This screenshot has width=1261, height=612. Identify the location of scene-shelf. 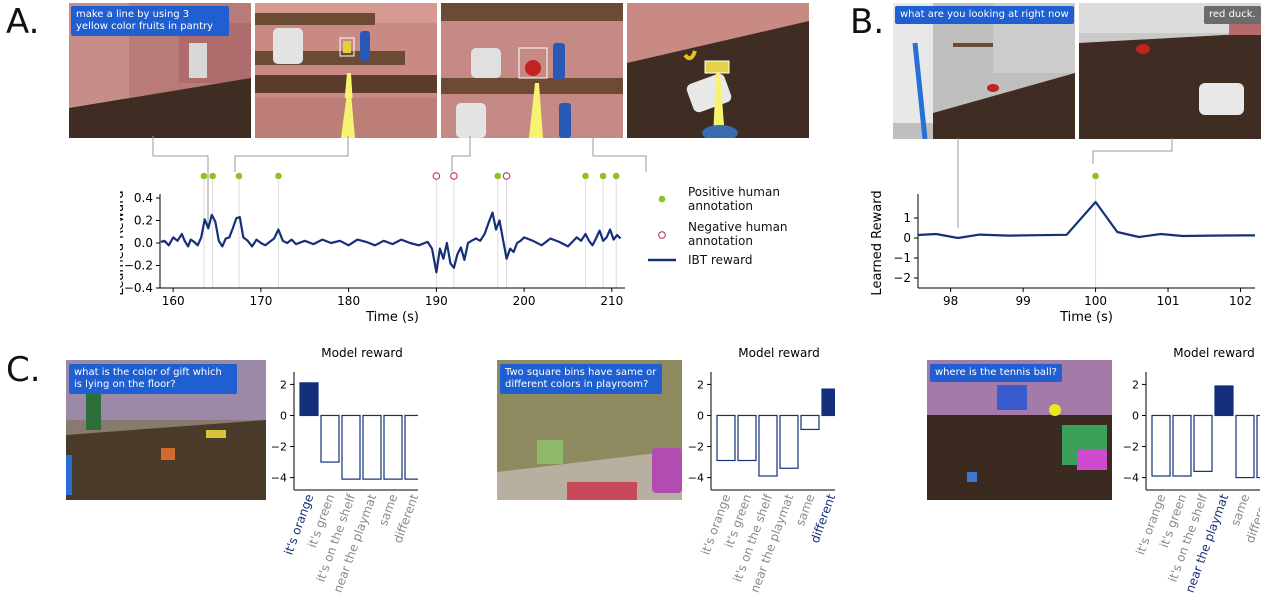
(346, 70).